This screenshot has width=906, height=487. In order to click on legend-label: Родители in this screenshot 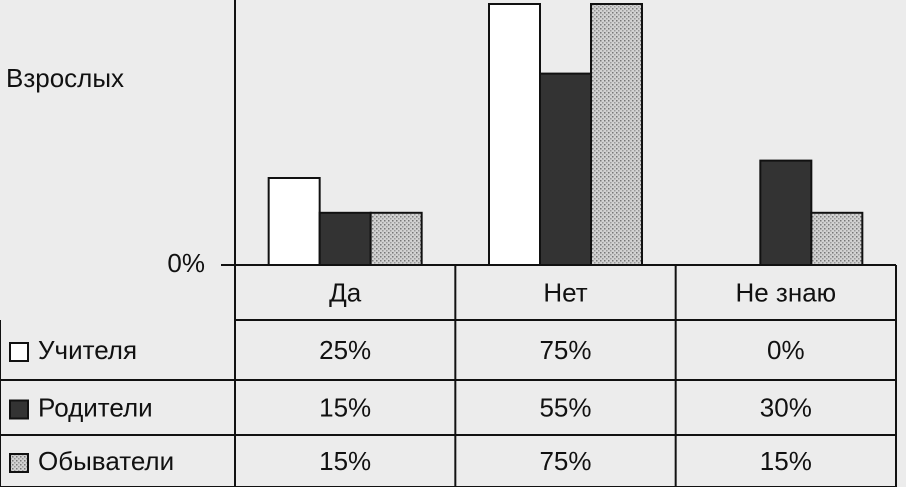, I will do `click(95, 407)`.